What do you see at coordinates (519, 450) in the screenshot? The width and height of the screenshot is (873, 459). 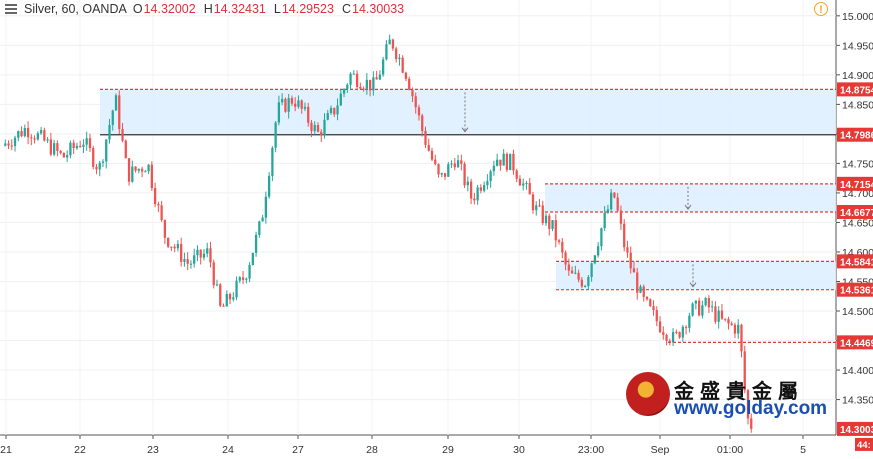 I see `x-tick-label: 30` at bounding box center [519, 450].